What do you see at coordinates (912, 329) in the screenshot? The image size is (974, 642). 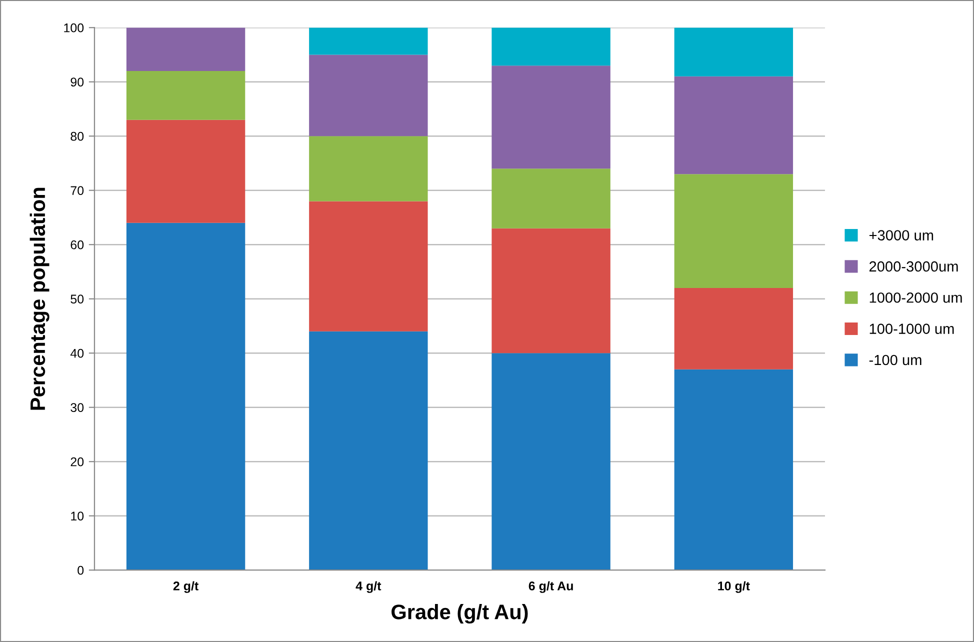 I see `legend-label: 100-1000 um` at bounding box center [912, 329].